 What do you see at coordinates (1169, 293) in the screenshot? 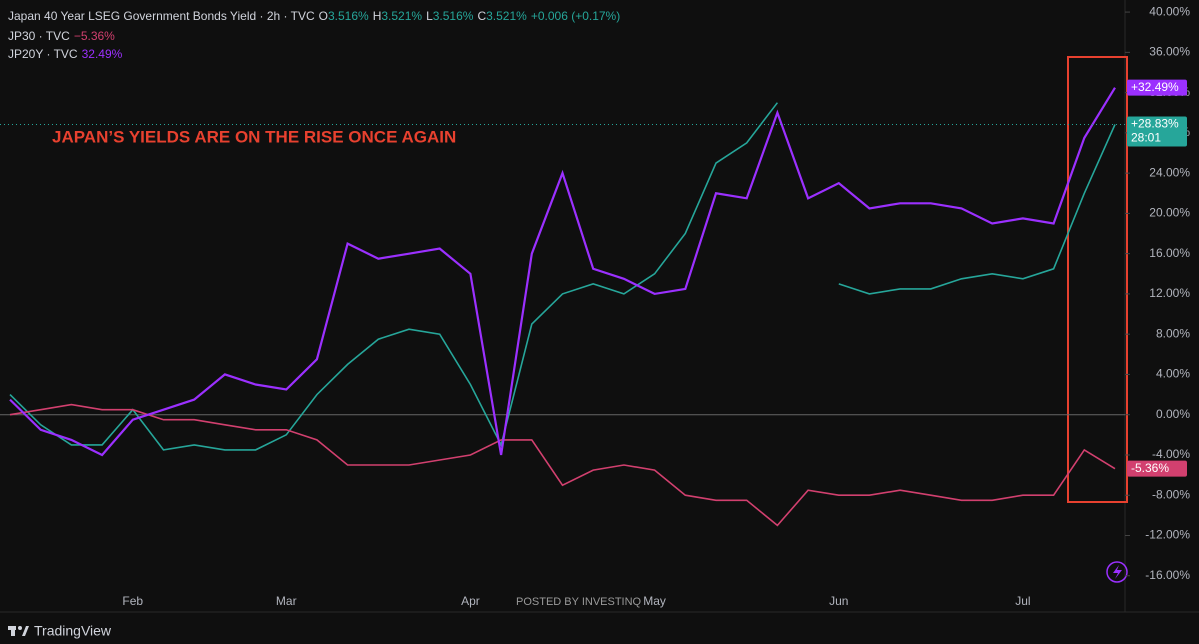
I see `y-tick-label: 12.00%` at bounding box center [1169, 293].